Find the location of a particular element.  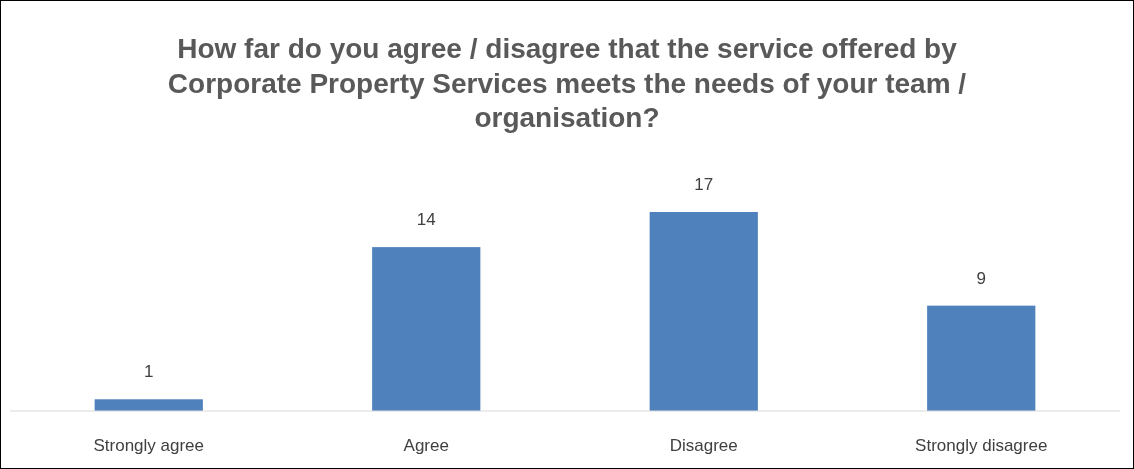

data-label: 9 is located at coordinates (981, 278).